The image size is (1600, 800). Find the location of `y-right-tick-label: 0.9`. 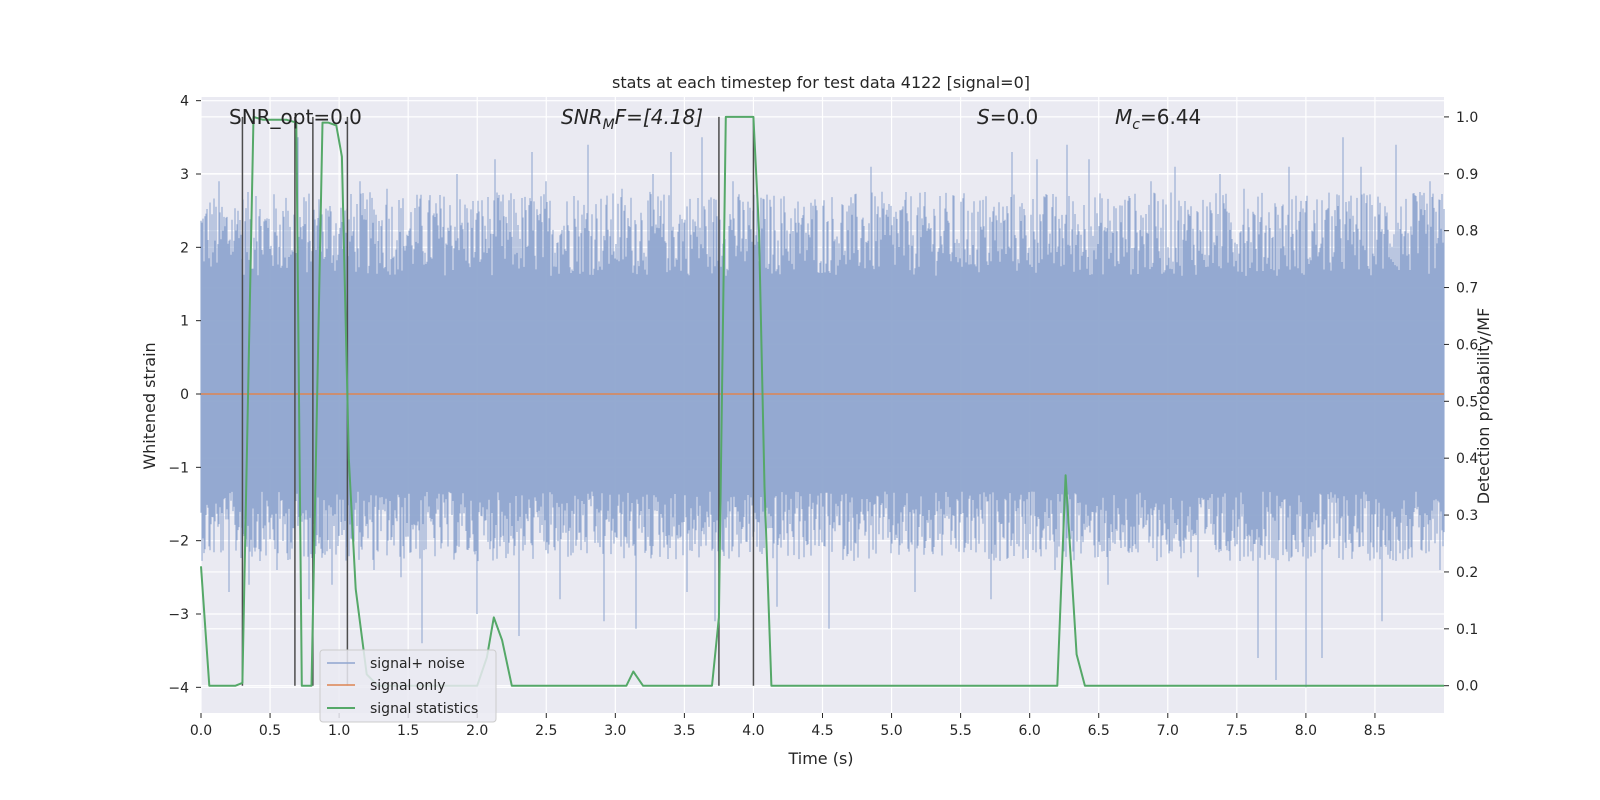

y-right-tick-label: 0.9 is located at coordinates (1467, 175).